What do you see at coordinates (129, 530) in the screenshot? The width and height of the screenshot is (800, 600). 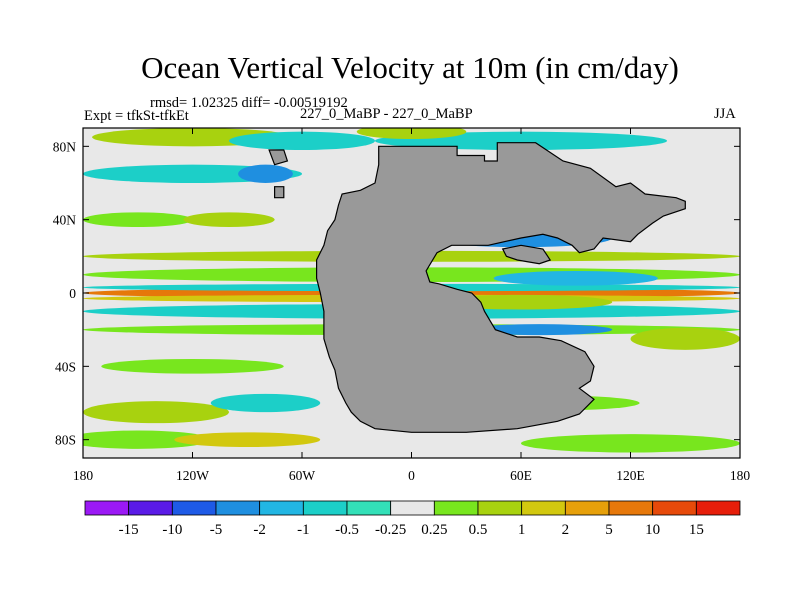 I see `colorbar-label: -15` at bounding box center [129, 530].